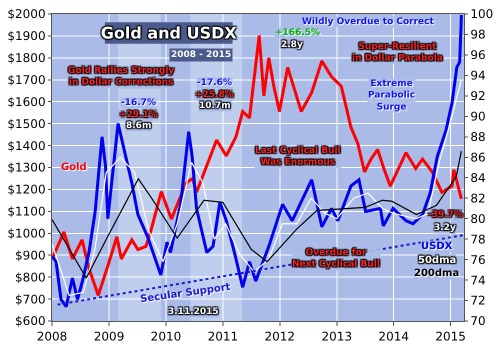 Image resolution: width=500 pixels, height=350 pixels. I want to click on y2-tick-label: 96, so click(478, 55).